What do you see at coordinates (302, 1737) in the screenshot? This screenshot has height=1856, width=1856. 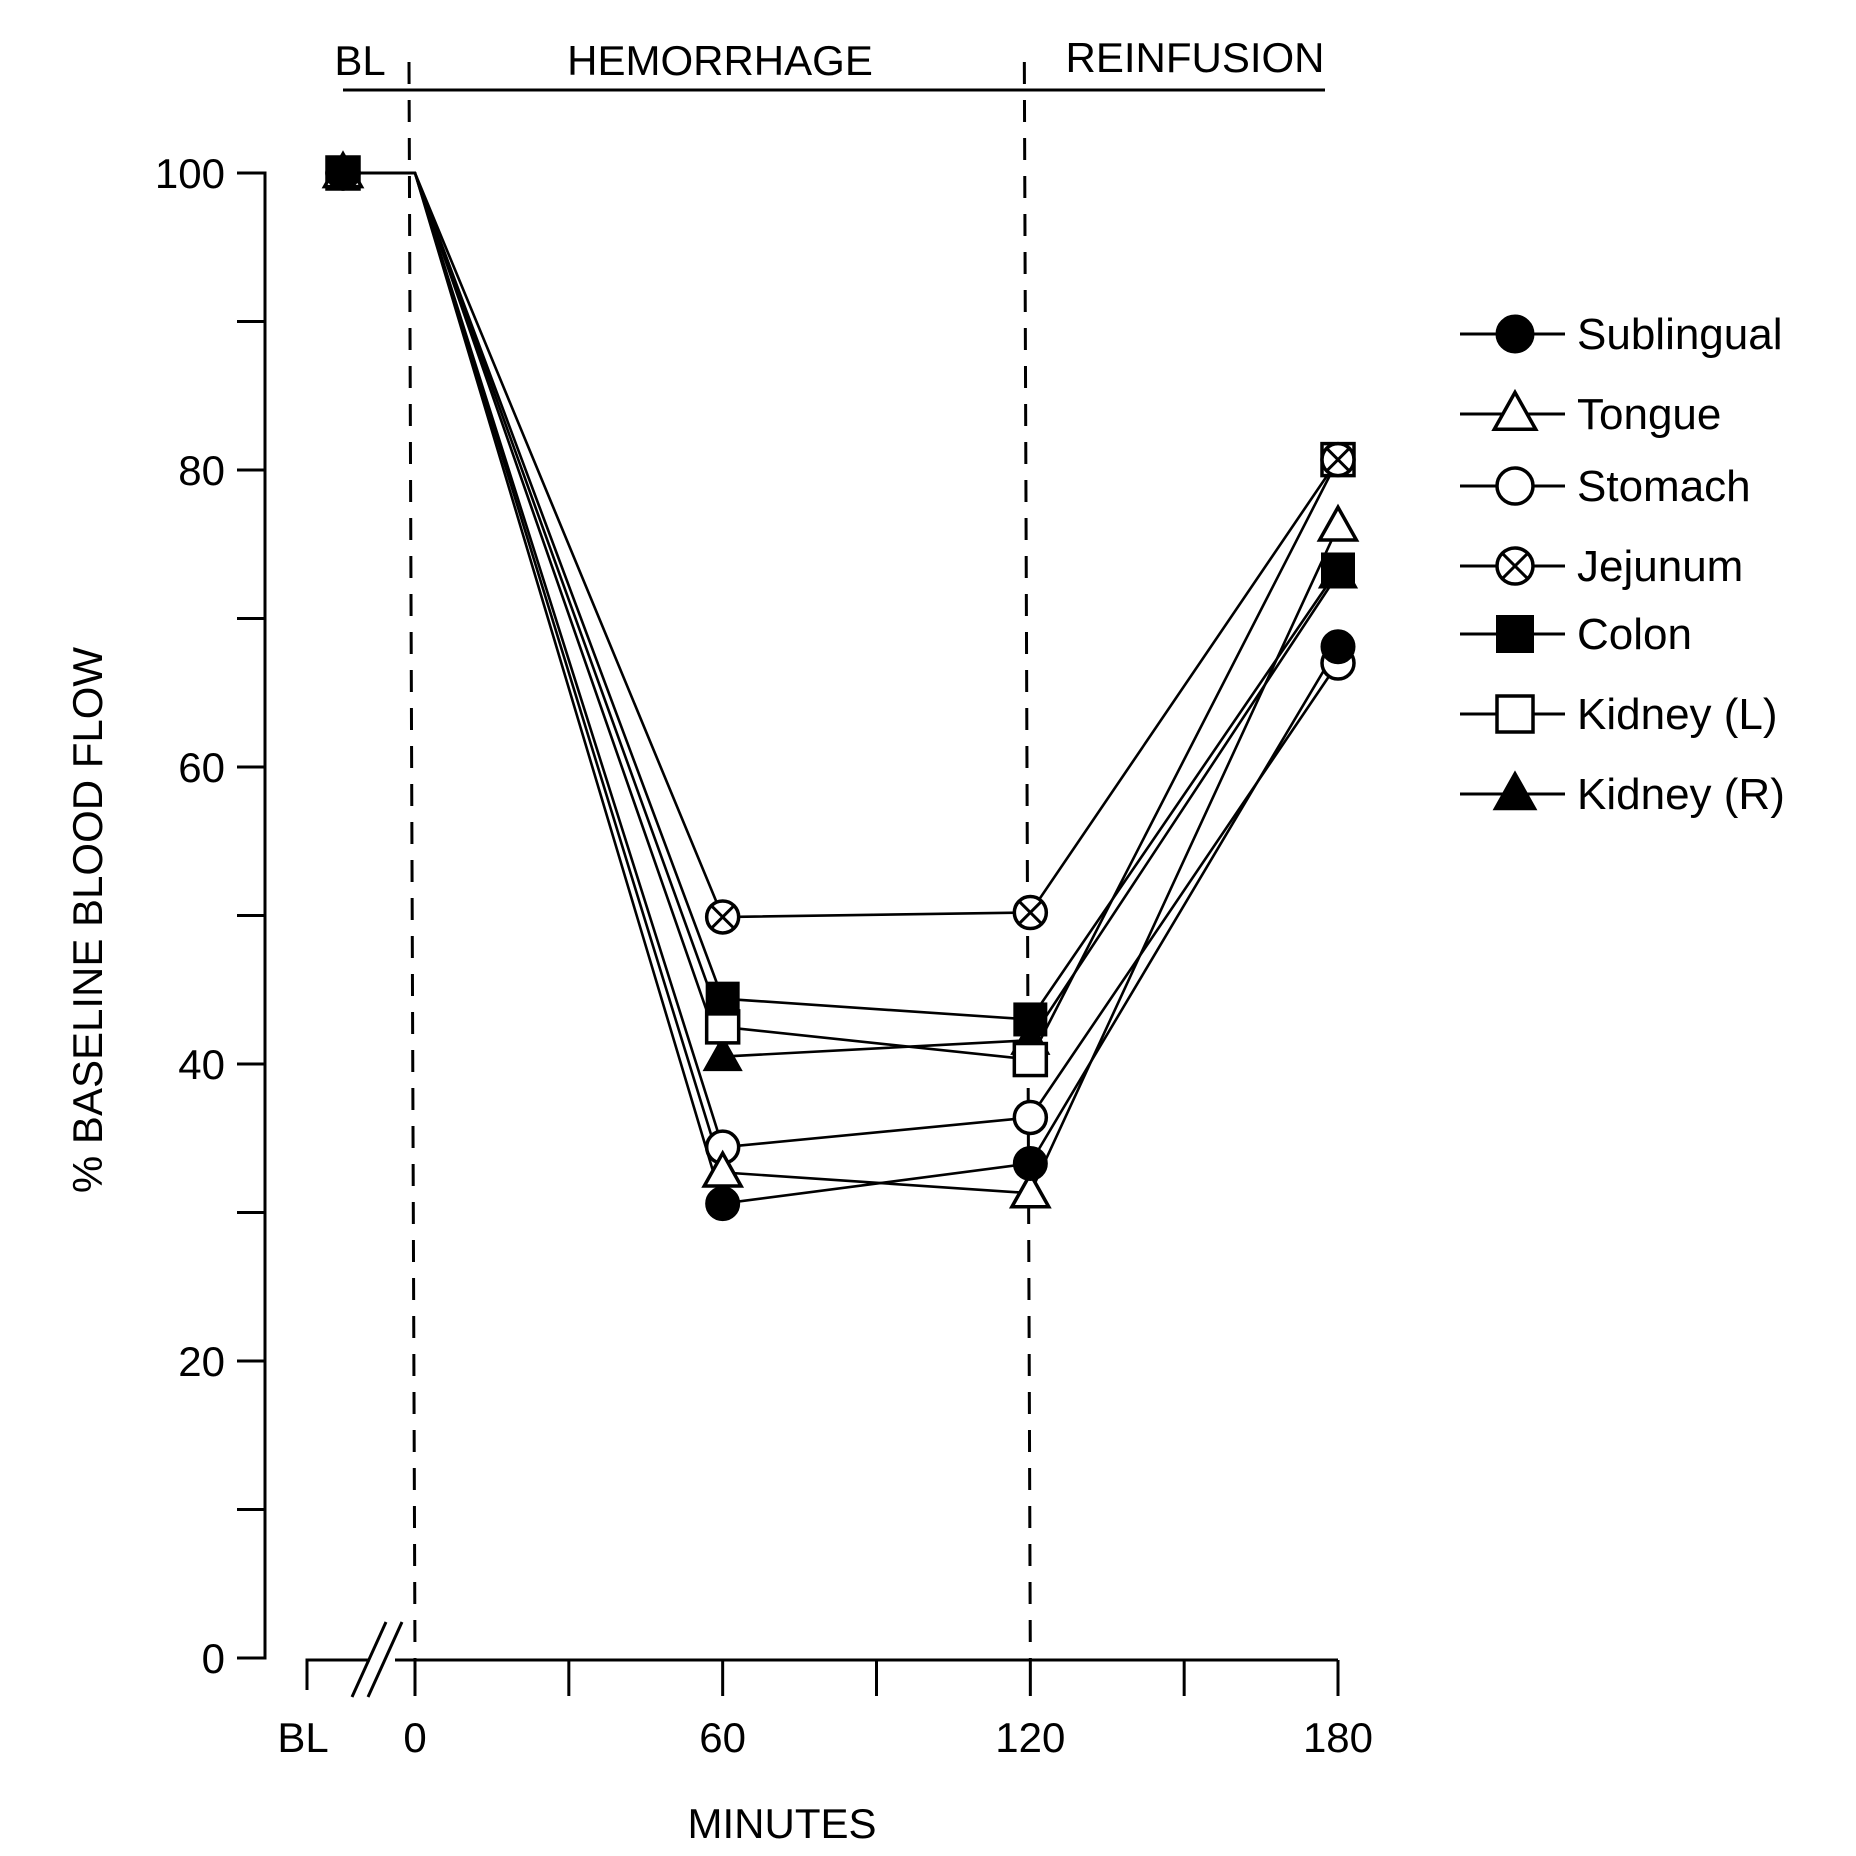 I see `x-tick-label: BL` at bounding box center [302, 1737].